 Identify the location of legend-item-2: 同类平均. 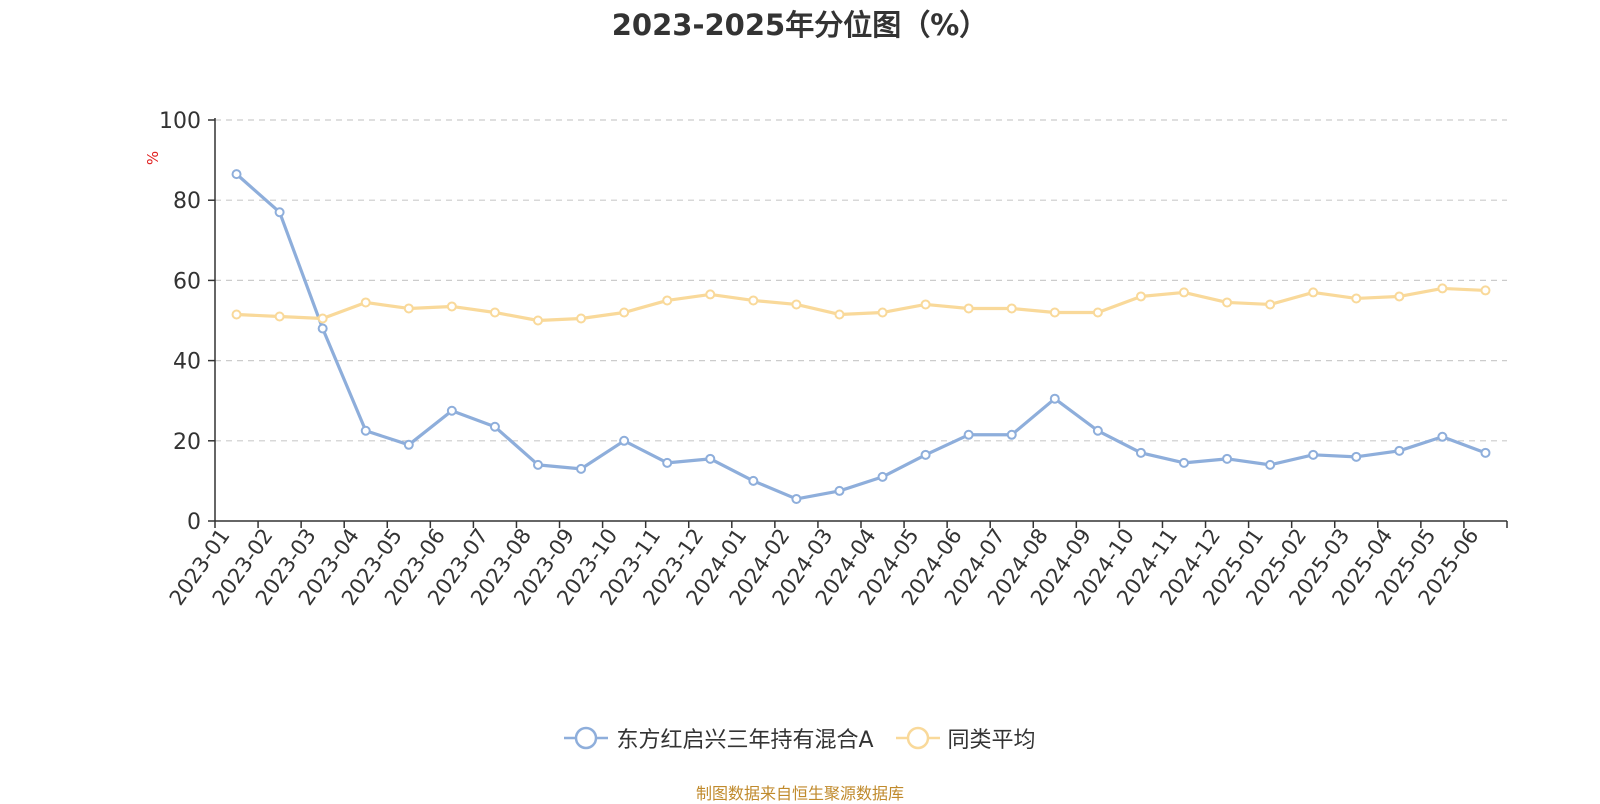
(965, 738).